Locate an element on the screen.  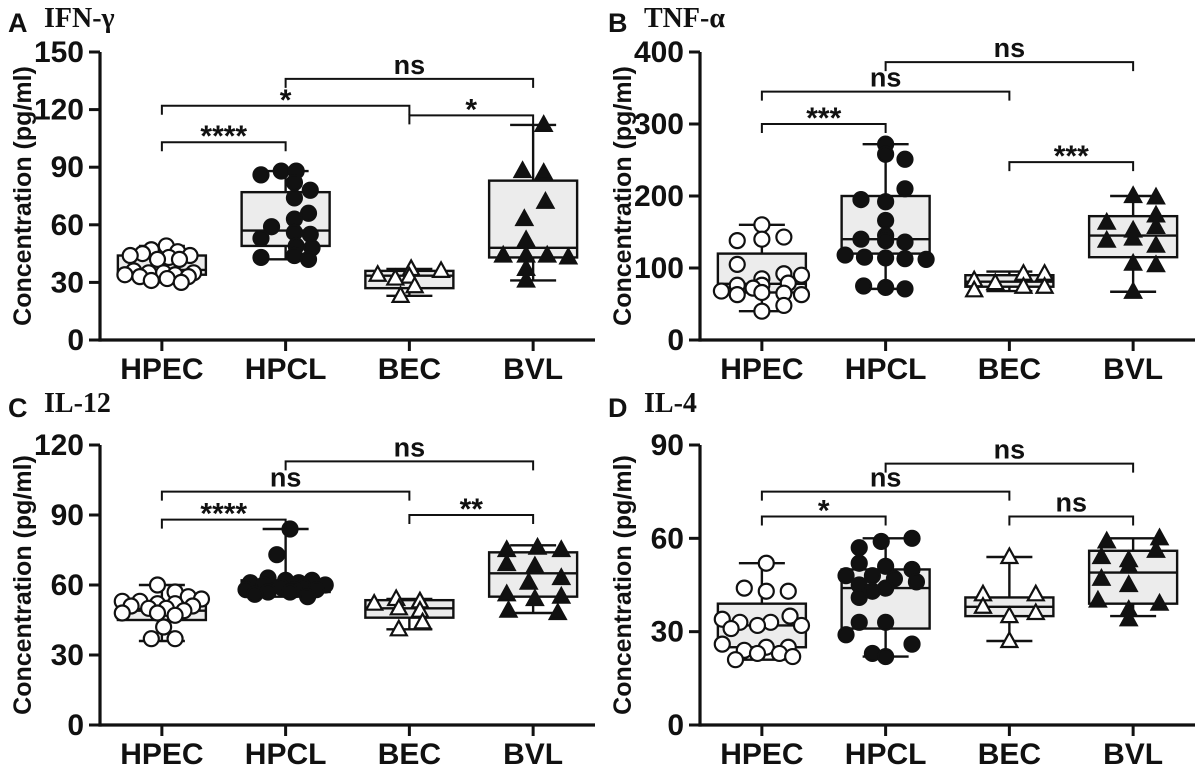
significance-label: *** is located at coordinates (823, 118).